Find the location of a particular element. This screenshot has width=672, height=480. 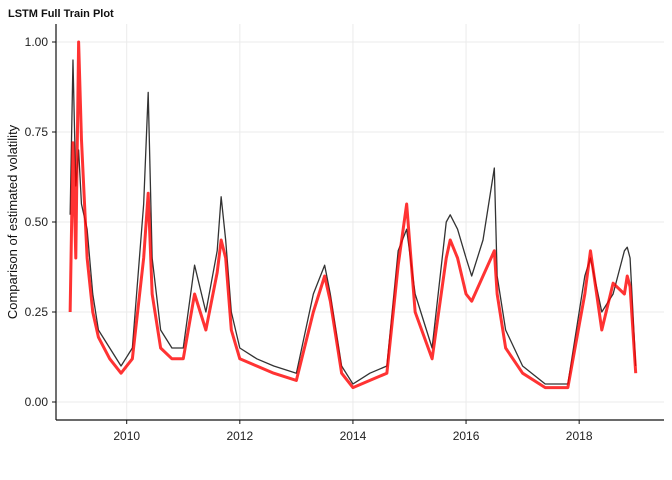

x-tick-label: 2018 is located at coordinates (579, 436).